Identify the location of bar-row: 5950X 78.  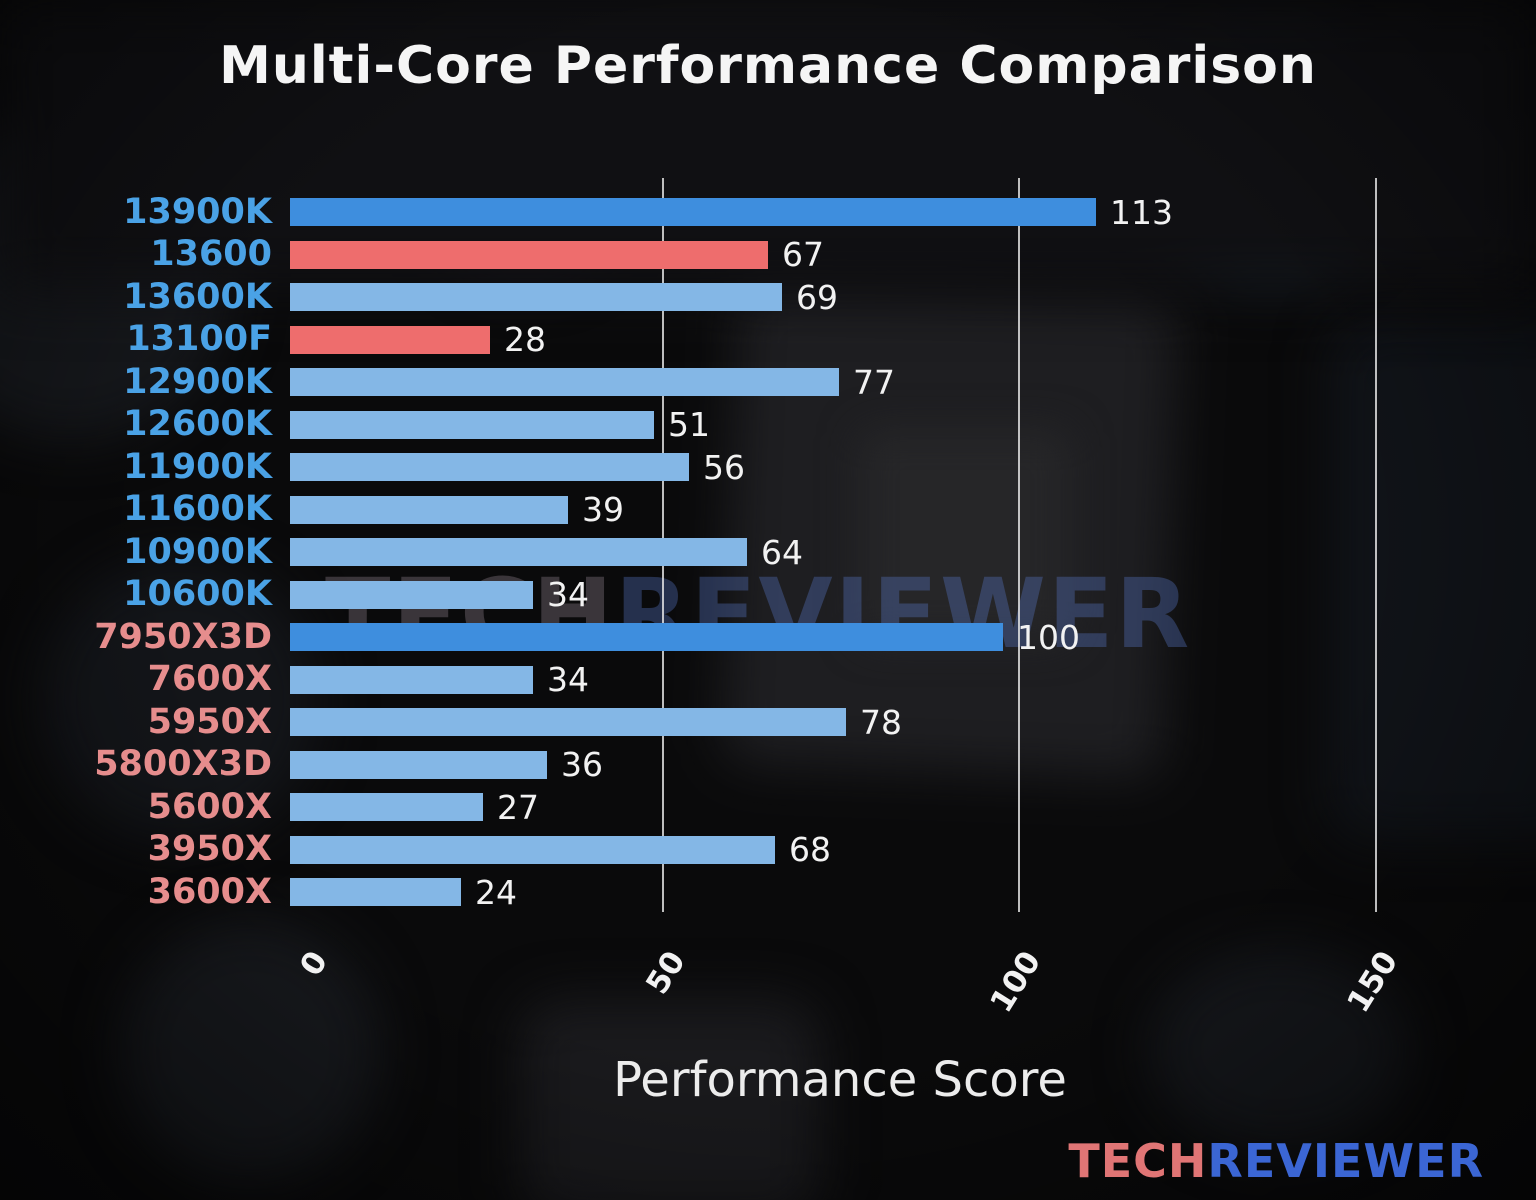
(768, 722).